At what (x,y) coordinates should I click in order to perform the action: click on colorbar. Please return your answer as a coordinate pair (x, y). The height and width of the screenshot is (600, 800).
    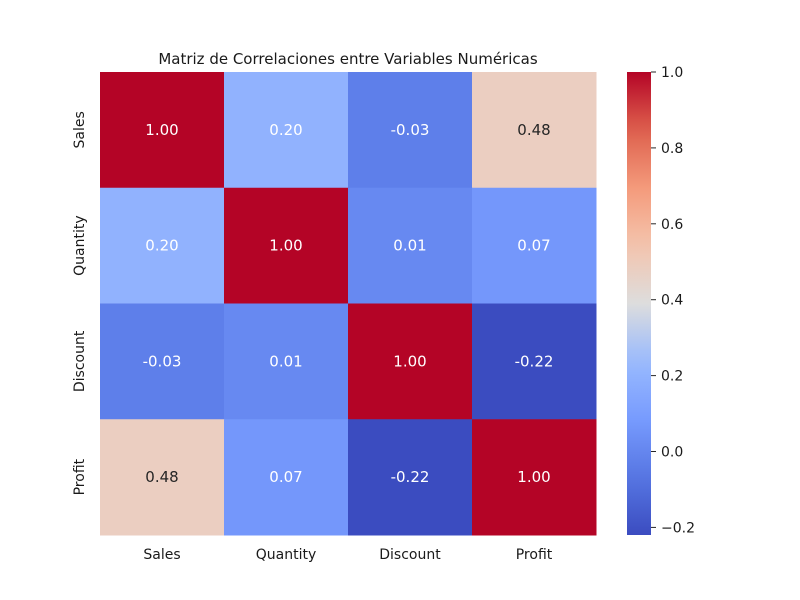
    Looking at the image, I should click on (639, 303).